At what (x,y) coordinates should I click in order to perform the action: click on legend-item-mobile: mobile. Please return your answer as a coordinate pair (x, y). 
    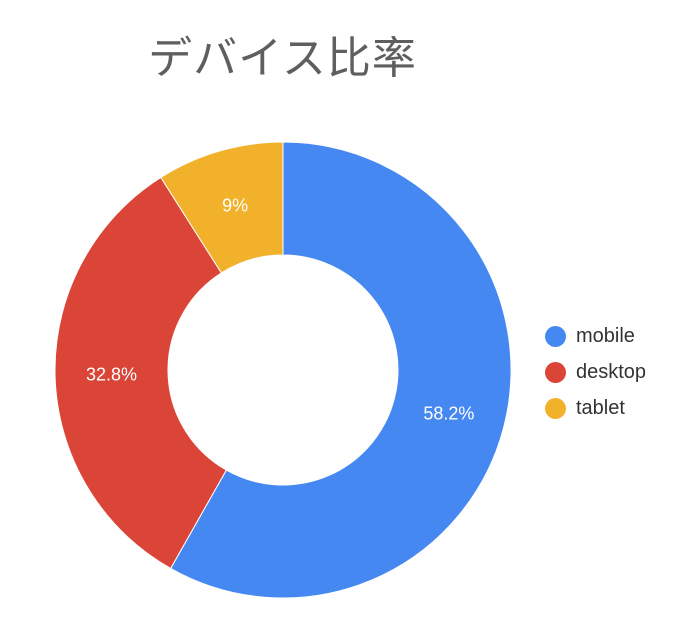
    Looking at the image, I should click on (595, 336).